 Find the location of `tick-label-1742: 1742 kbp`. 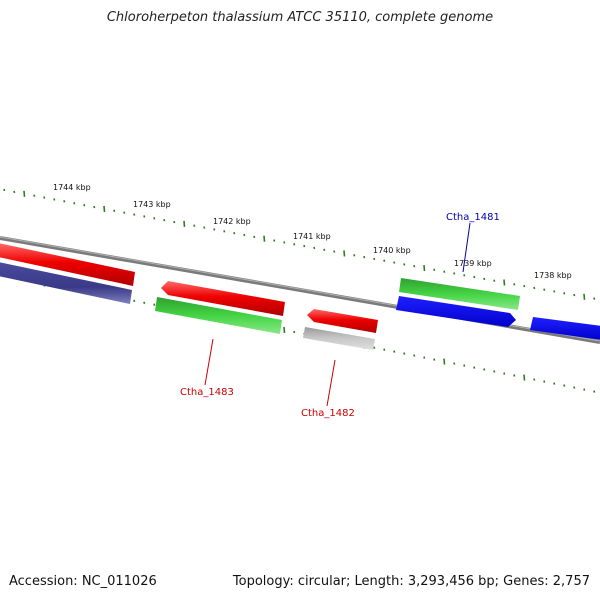

tick-label-1742: 1742 kbp is located at coordinates (232, 221).